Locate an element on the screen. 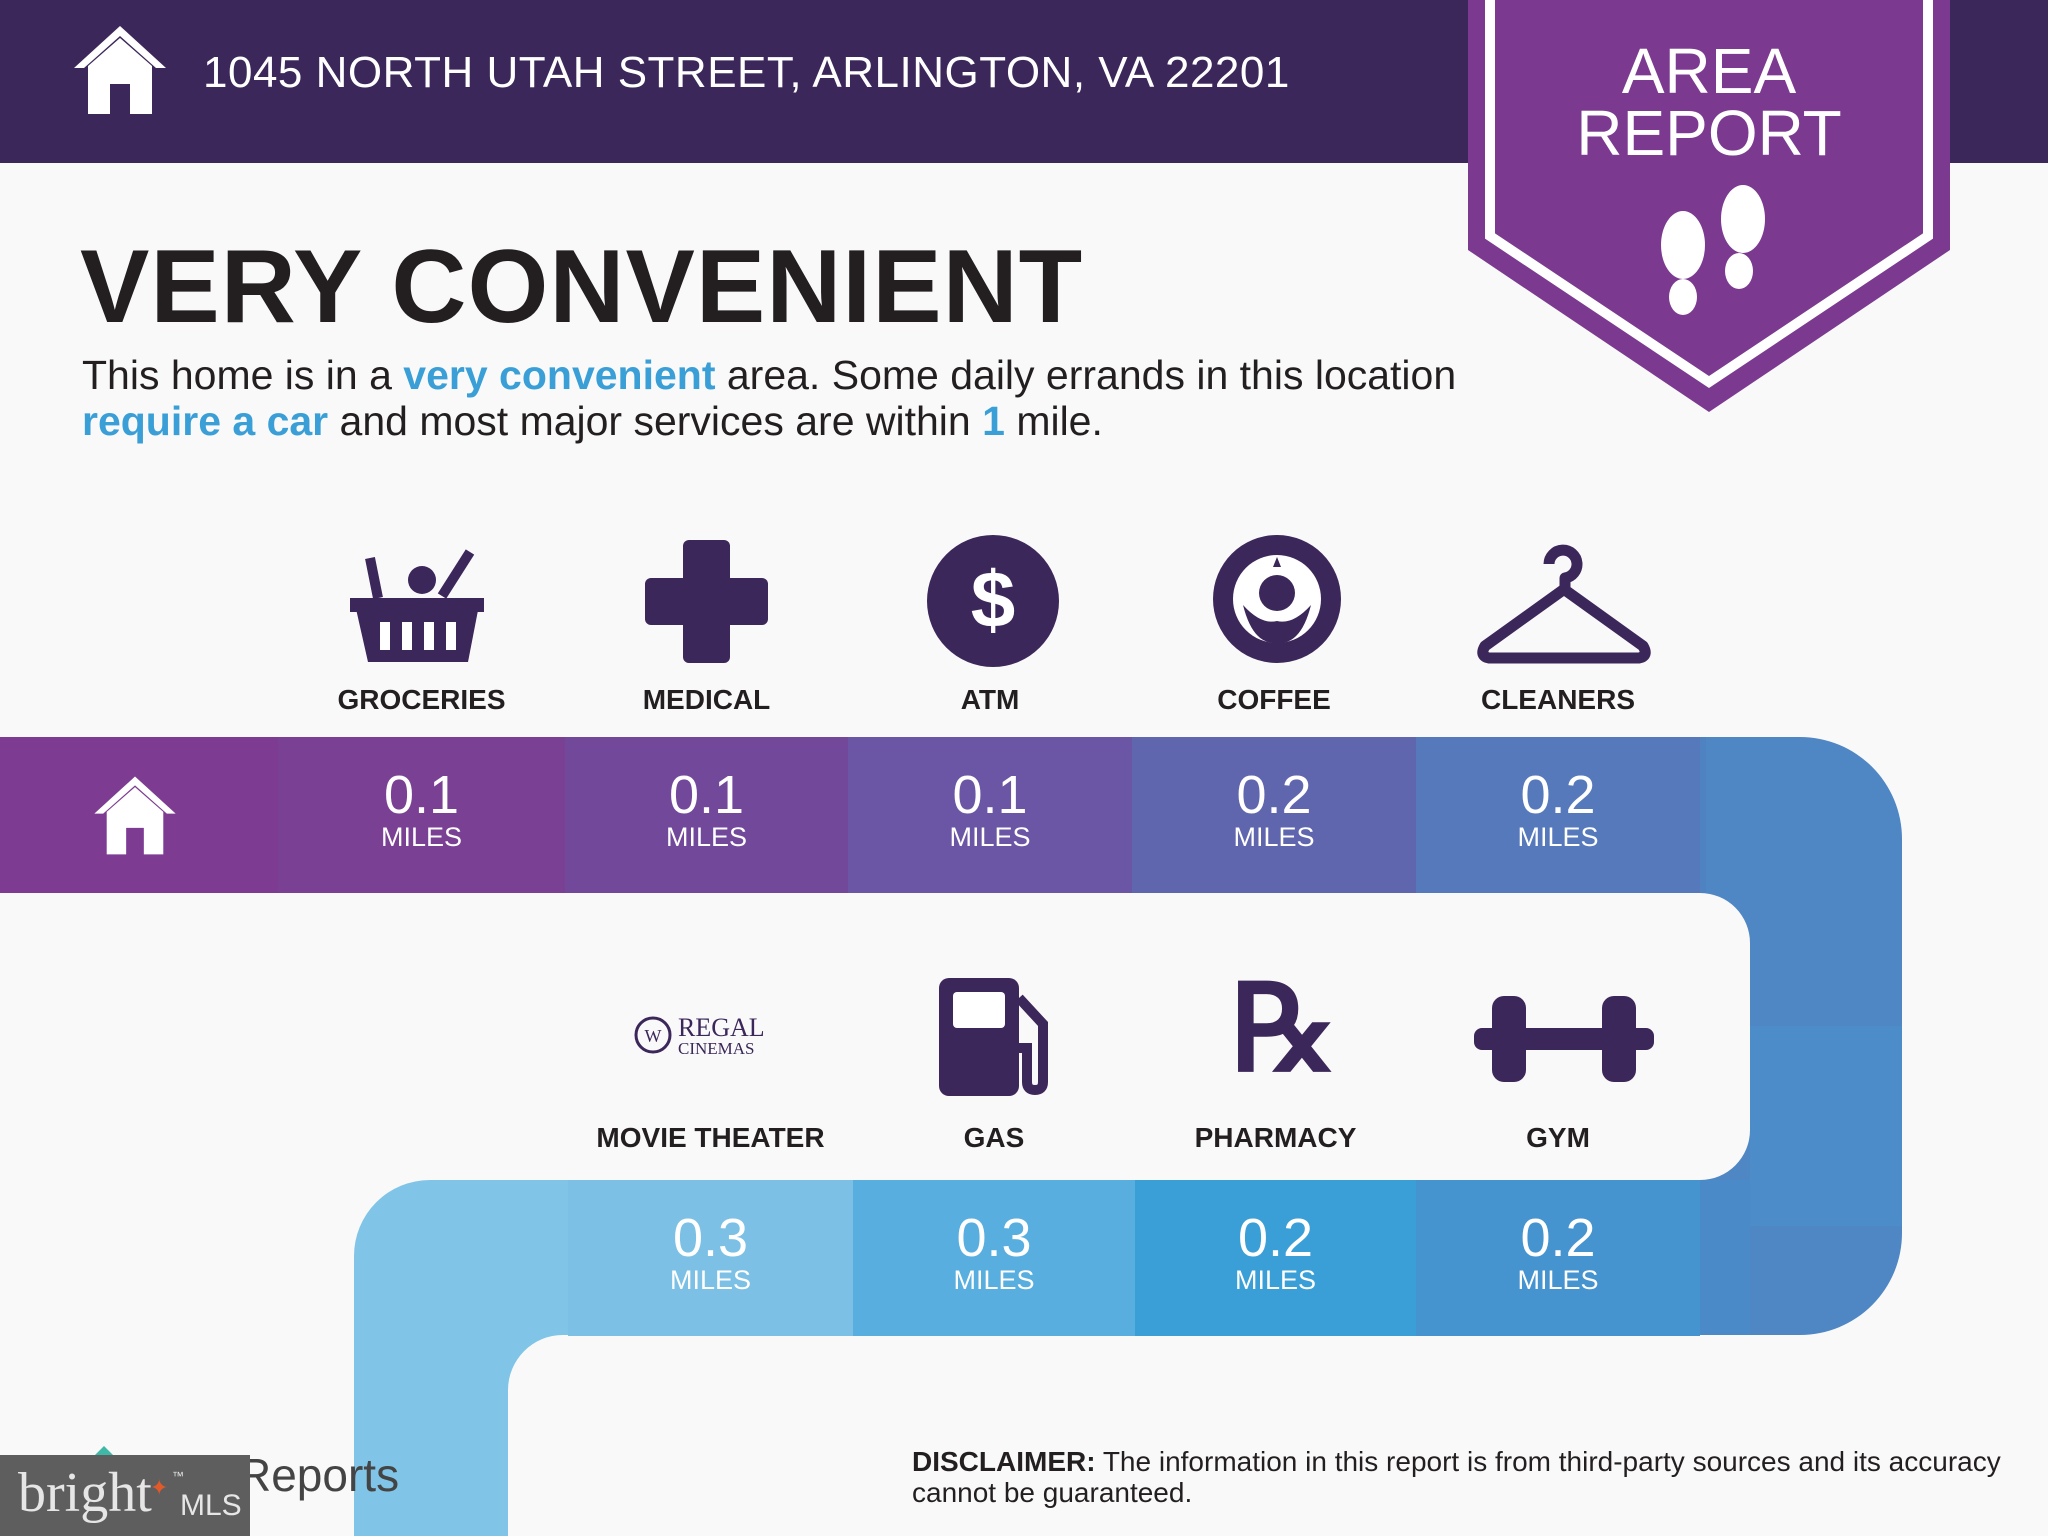 This screenshot has width=2048, height=1536. medical-cross-icon is located at coordinates (706, 601).